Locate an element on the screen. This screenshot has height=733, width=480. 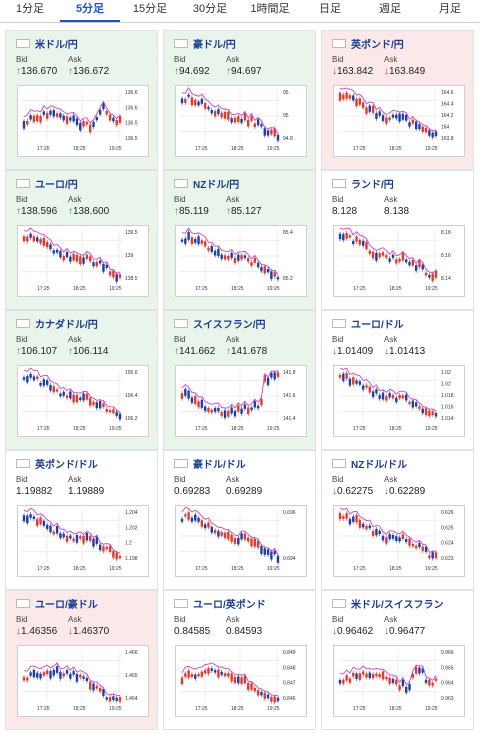
chart-svg: 136.6 136.6 136.5 136.5 17:25 18:25 19:25 is located at coordinates (80, 121).